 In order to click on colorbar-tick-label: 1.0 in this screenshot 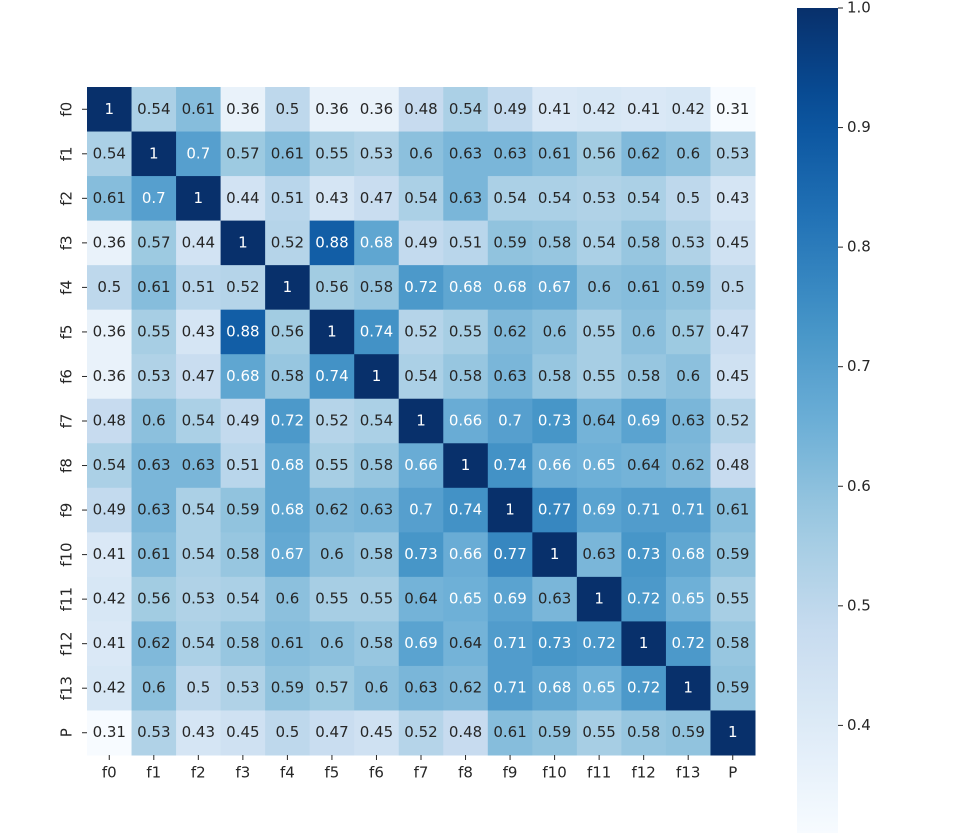, I will do `click(859, 8)`.